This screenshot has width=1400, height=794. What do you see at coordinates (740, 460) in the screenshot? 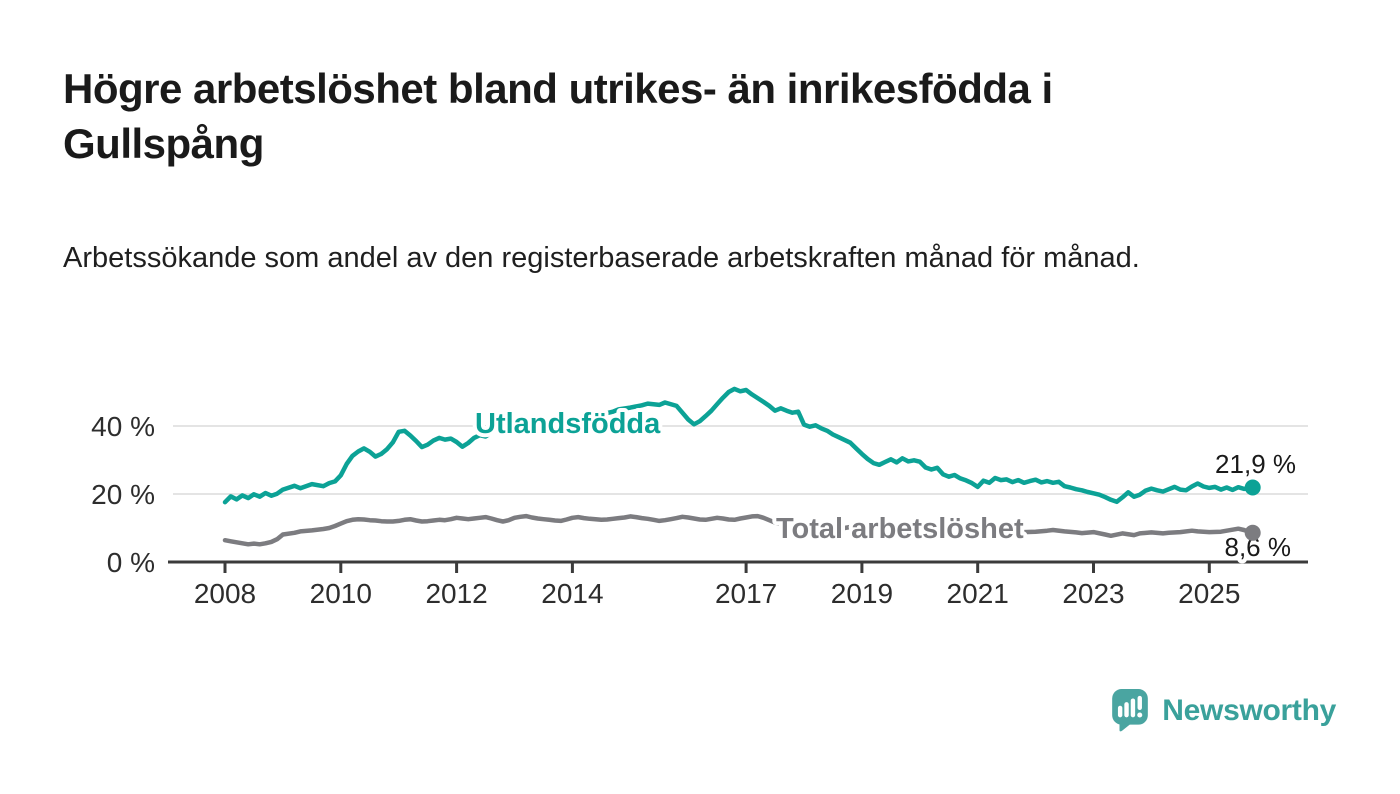
I see `gridlines` at bounding box center [740, 460].